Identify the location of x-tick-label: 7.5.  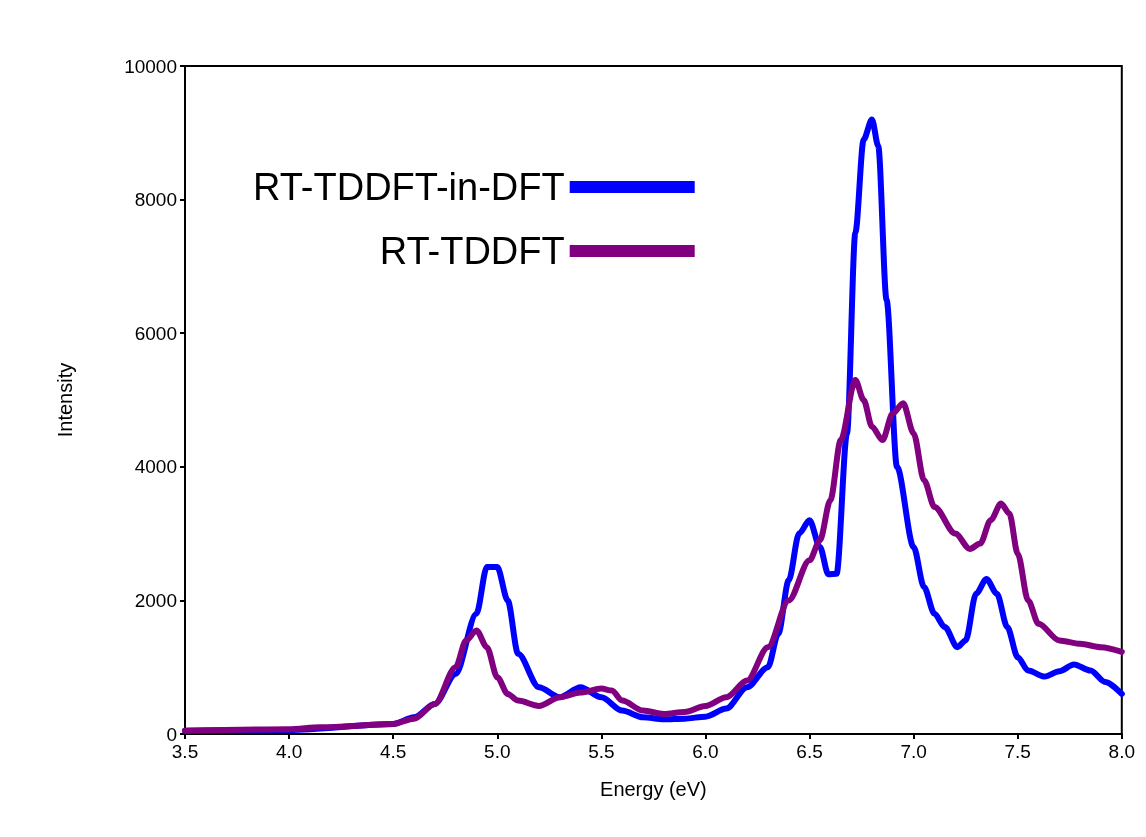
(1017, 751).